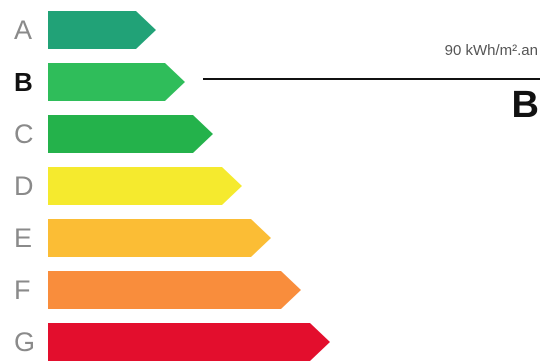 This screenshot has width=547, height=363. Describe the element at coordinates (145, 186) in the screenshot. I see `rating-bar-d` at that location.